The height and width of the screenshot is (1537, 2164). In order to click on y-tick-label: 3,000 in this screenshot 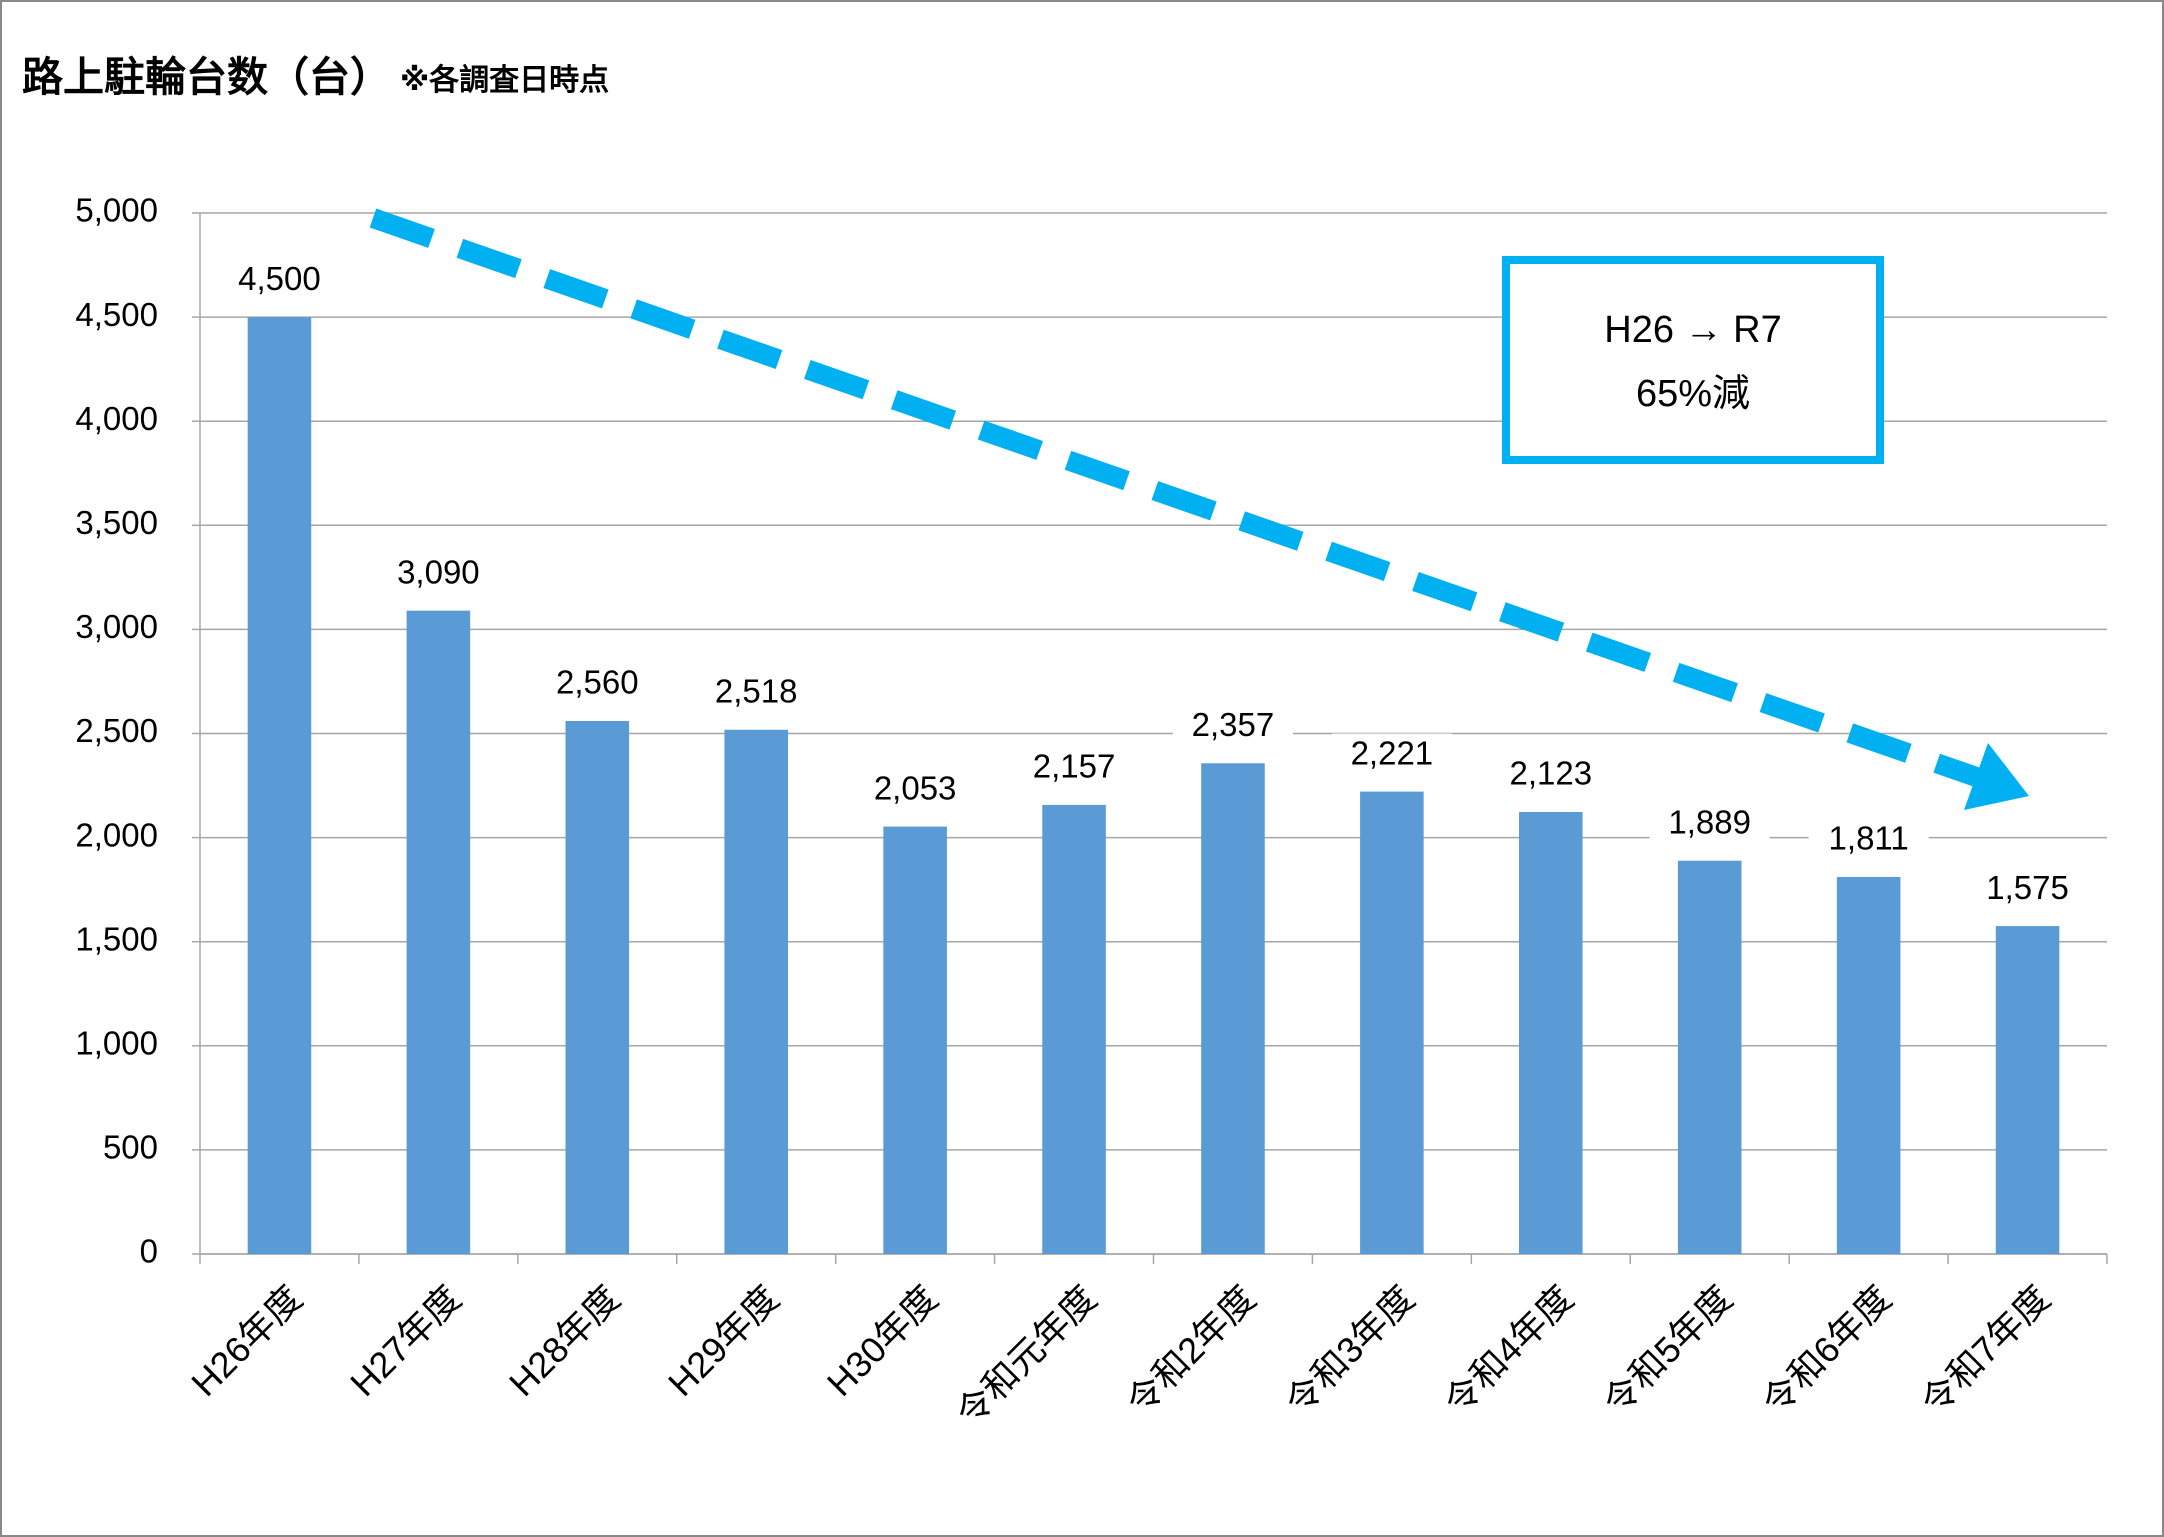, I will do `click(116, 626)`.